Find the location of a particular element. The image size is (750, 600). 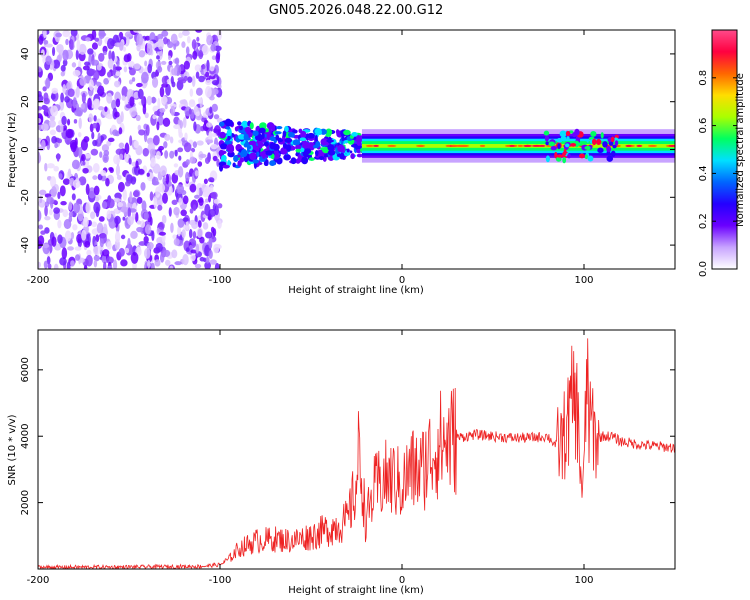

spectrogram-peak is located at coordinates (376, 145).